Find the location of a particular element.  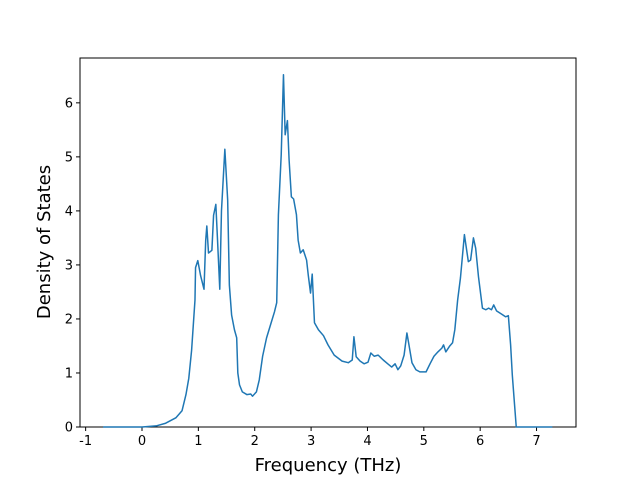

y-tick-label: 2 is located at coordinates (69, 319).